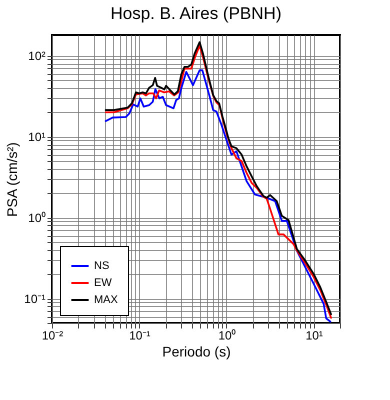  What do you see at coordinates (106, 300) in the screenshot?
I see `legend-label: MAX` at bounding box center [106, 300].